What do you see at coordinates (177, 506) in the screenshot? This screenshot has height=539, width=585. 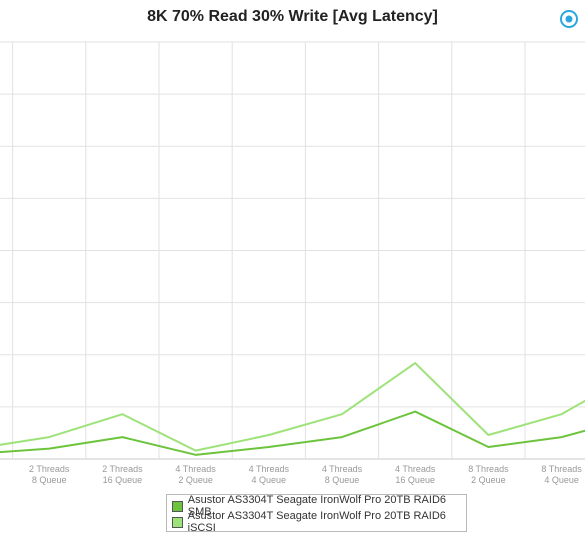 I see `legend-swatch-smb` at bounding box center [177, 506].